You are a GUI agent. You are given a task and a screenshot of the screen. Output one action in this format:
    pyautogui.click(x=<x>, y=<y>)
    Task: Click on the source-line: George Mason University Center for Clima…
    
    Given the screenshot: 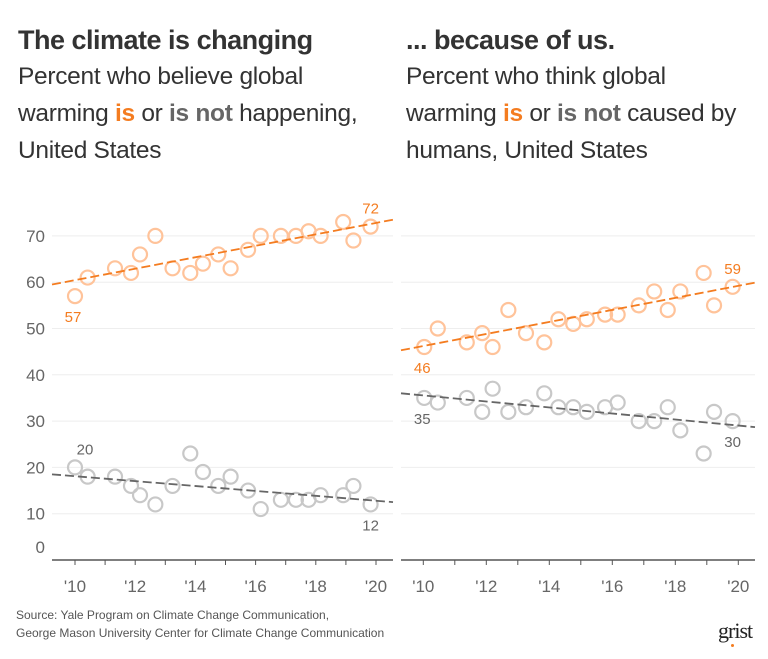 What is the action you would take?
    pyautogui.click(x=200, y=633)
    